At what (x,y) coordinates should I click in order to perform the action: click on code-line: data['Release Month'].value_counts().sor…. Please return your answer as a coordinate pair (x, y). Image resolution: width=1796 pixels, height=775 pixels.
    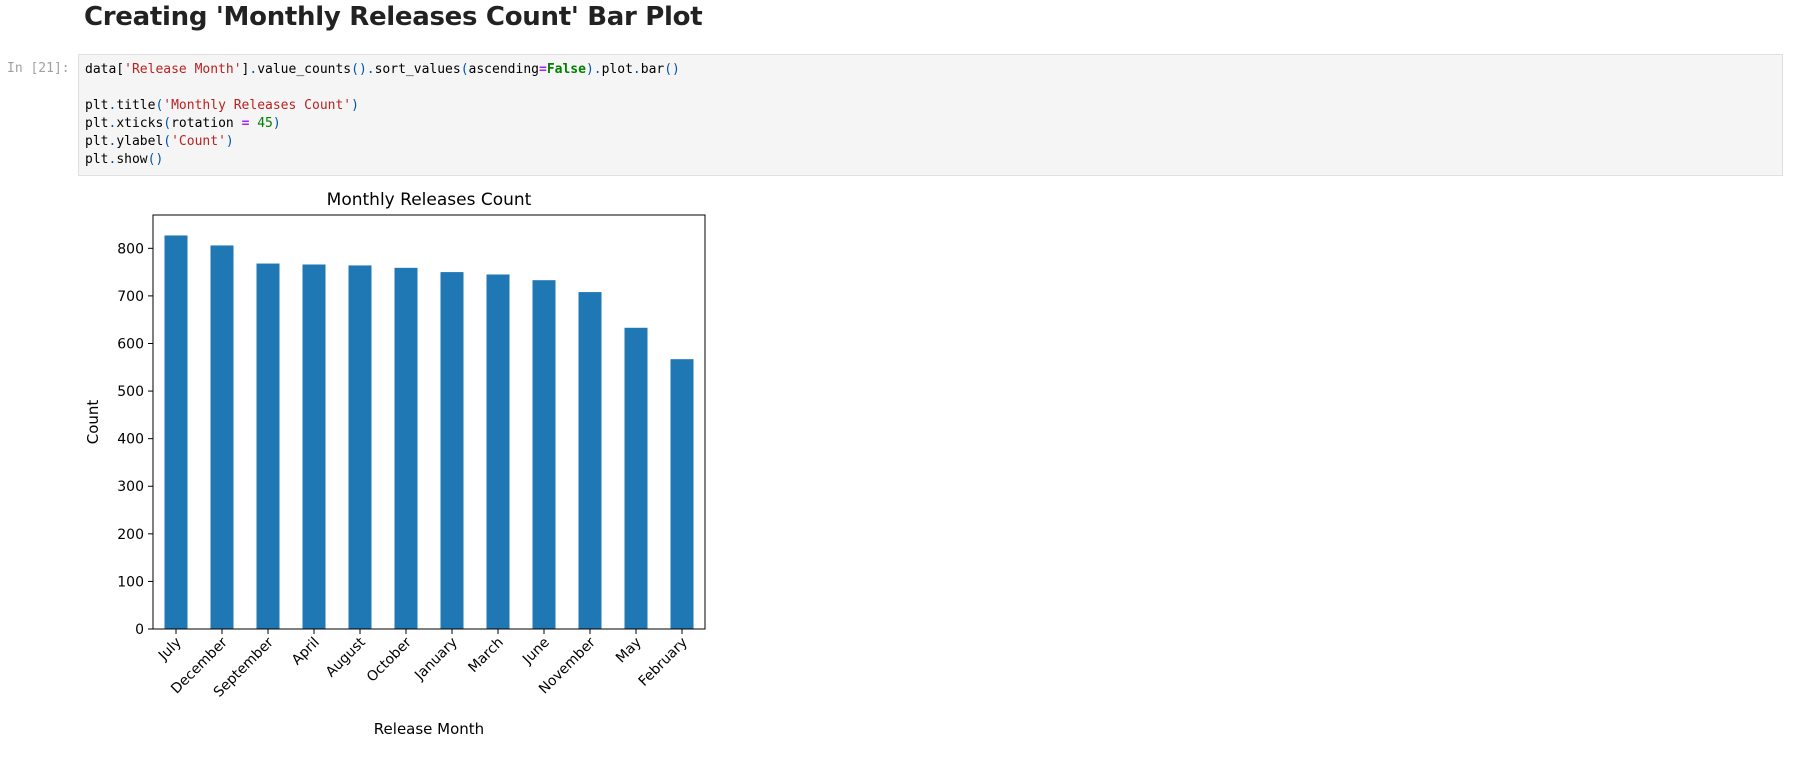
    Looking at the image, I should click on (382, 69).